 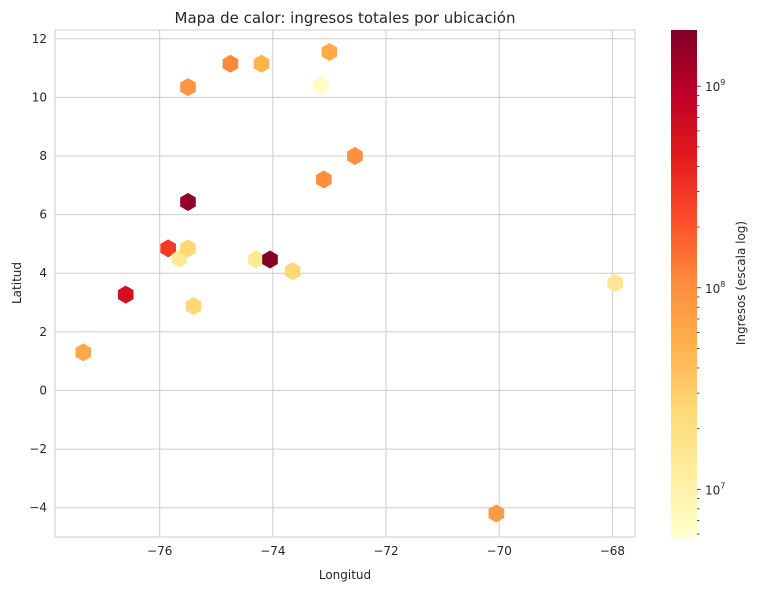 I want to click on y-tick-label: 12, so click(x=39, y=39).